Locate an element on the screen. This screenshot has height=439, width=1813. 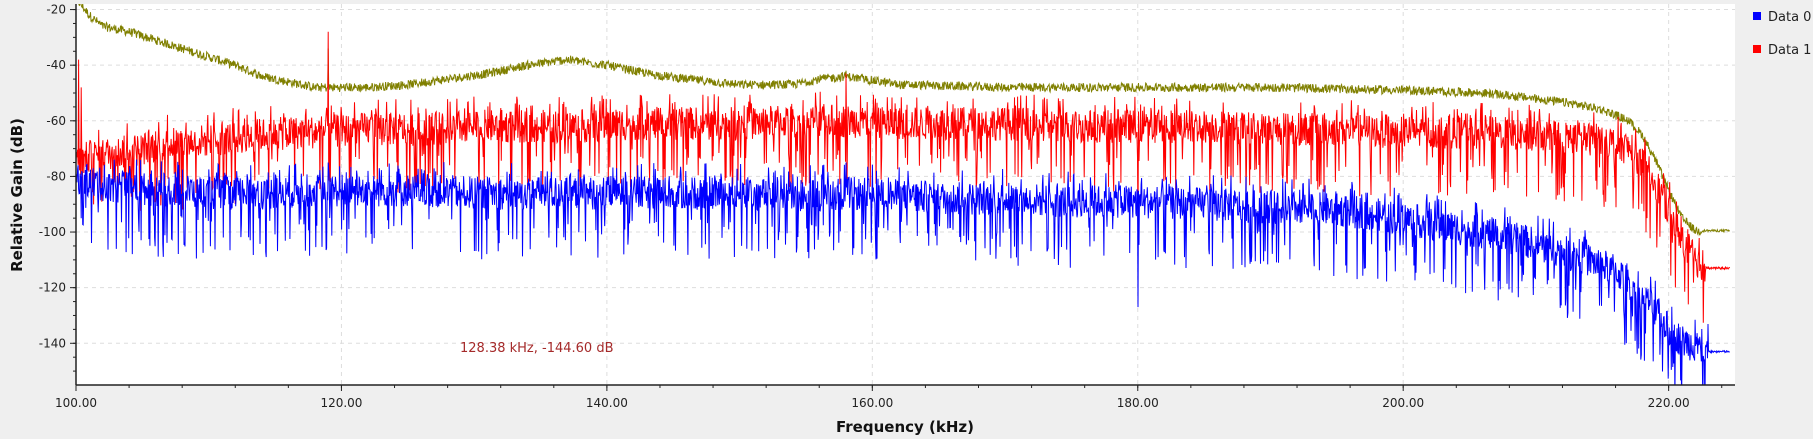
y-axis-ticks: -20 -40 -60 -80 -100 -120 -140 is located at coordinates (57, 187).